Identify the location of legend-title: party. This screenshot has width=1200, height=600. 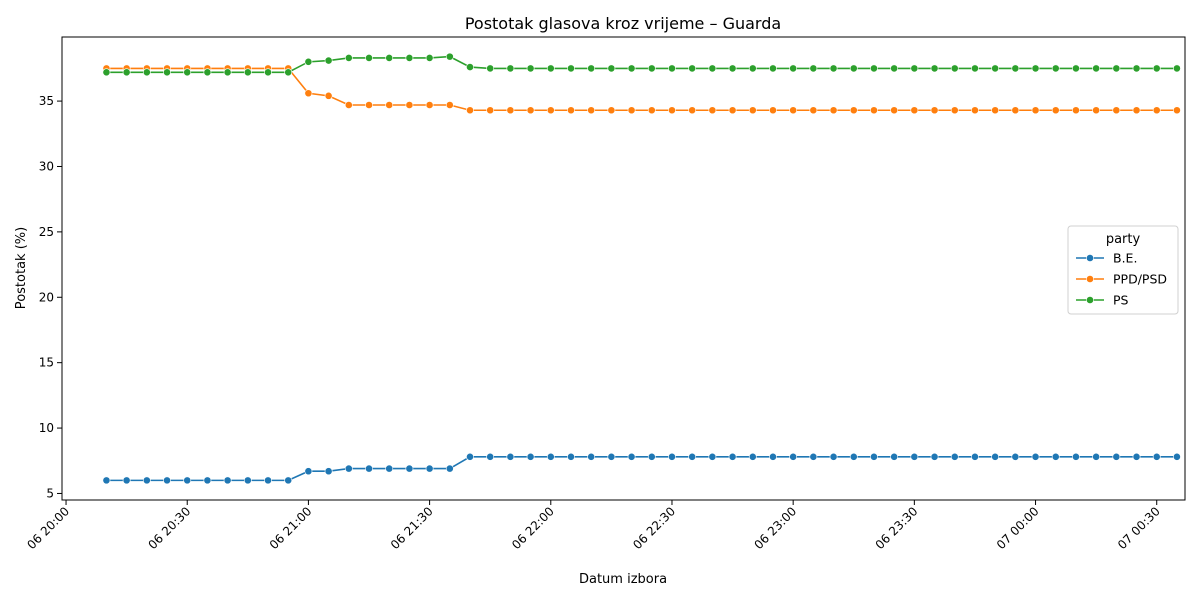
(1123, 239).